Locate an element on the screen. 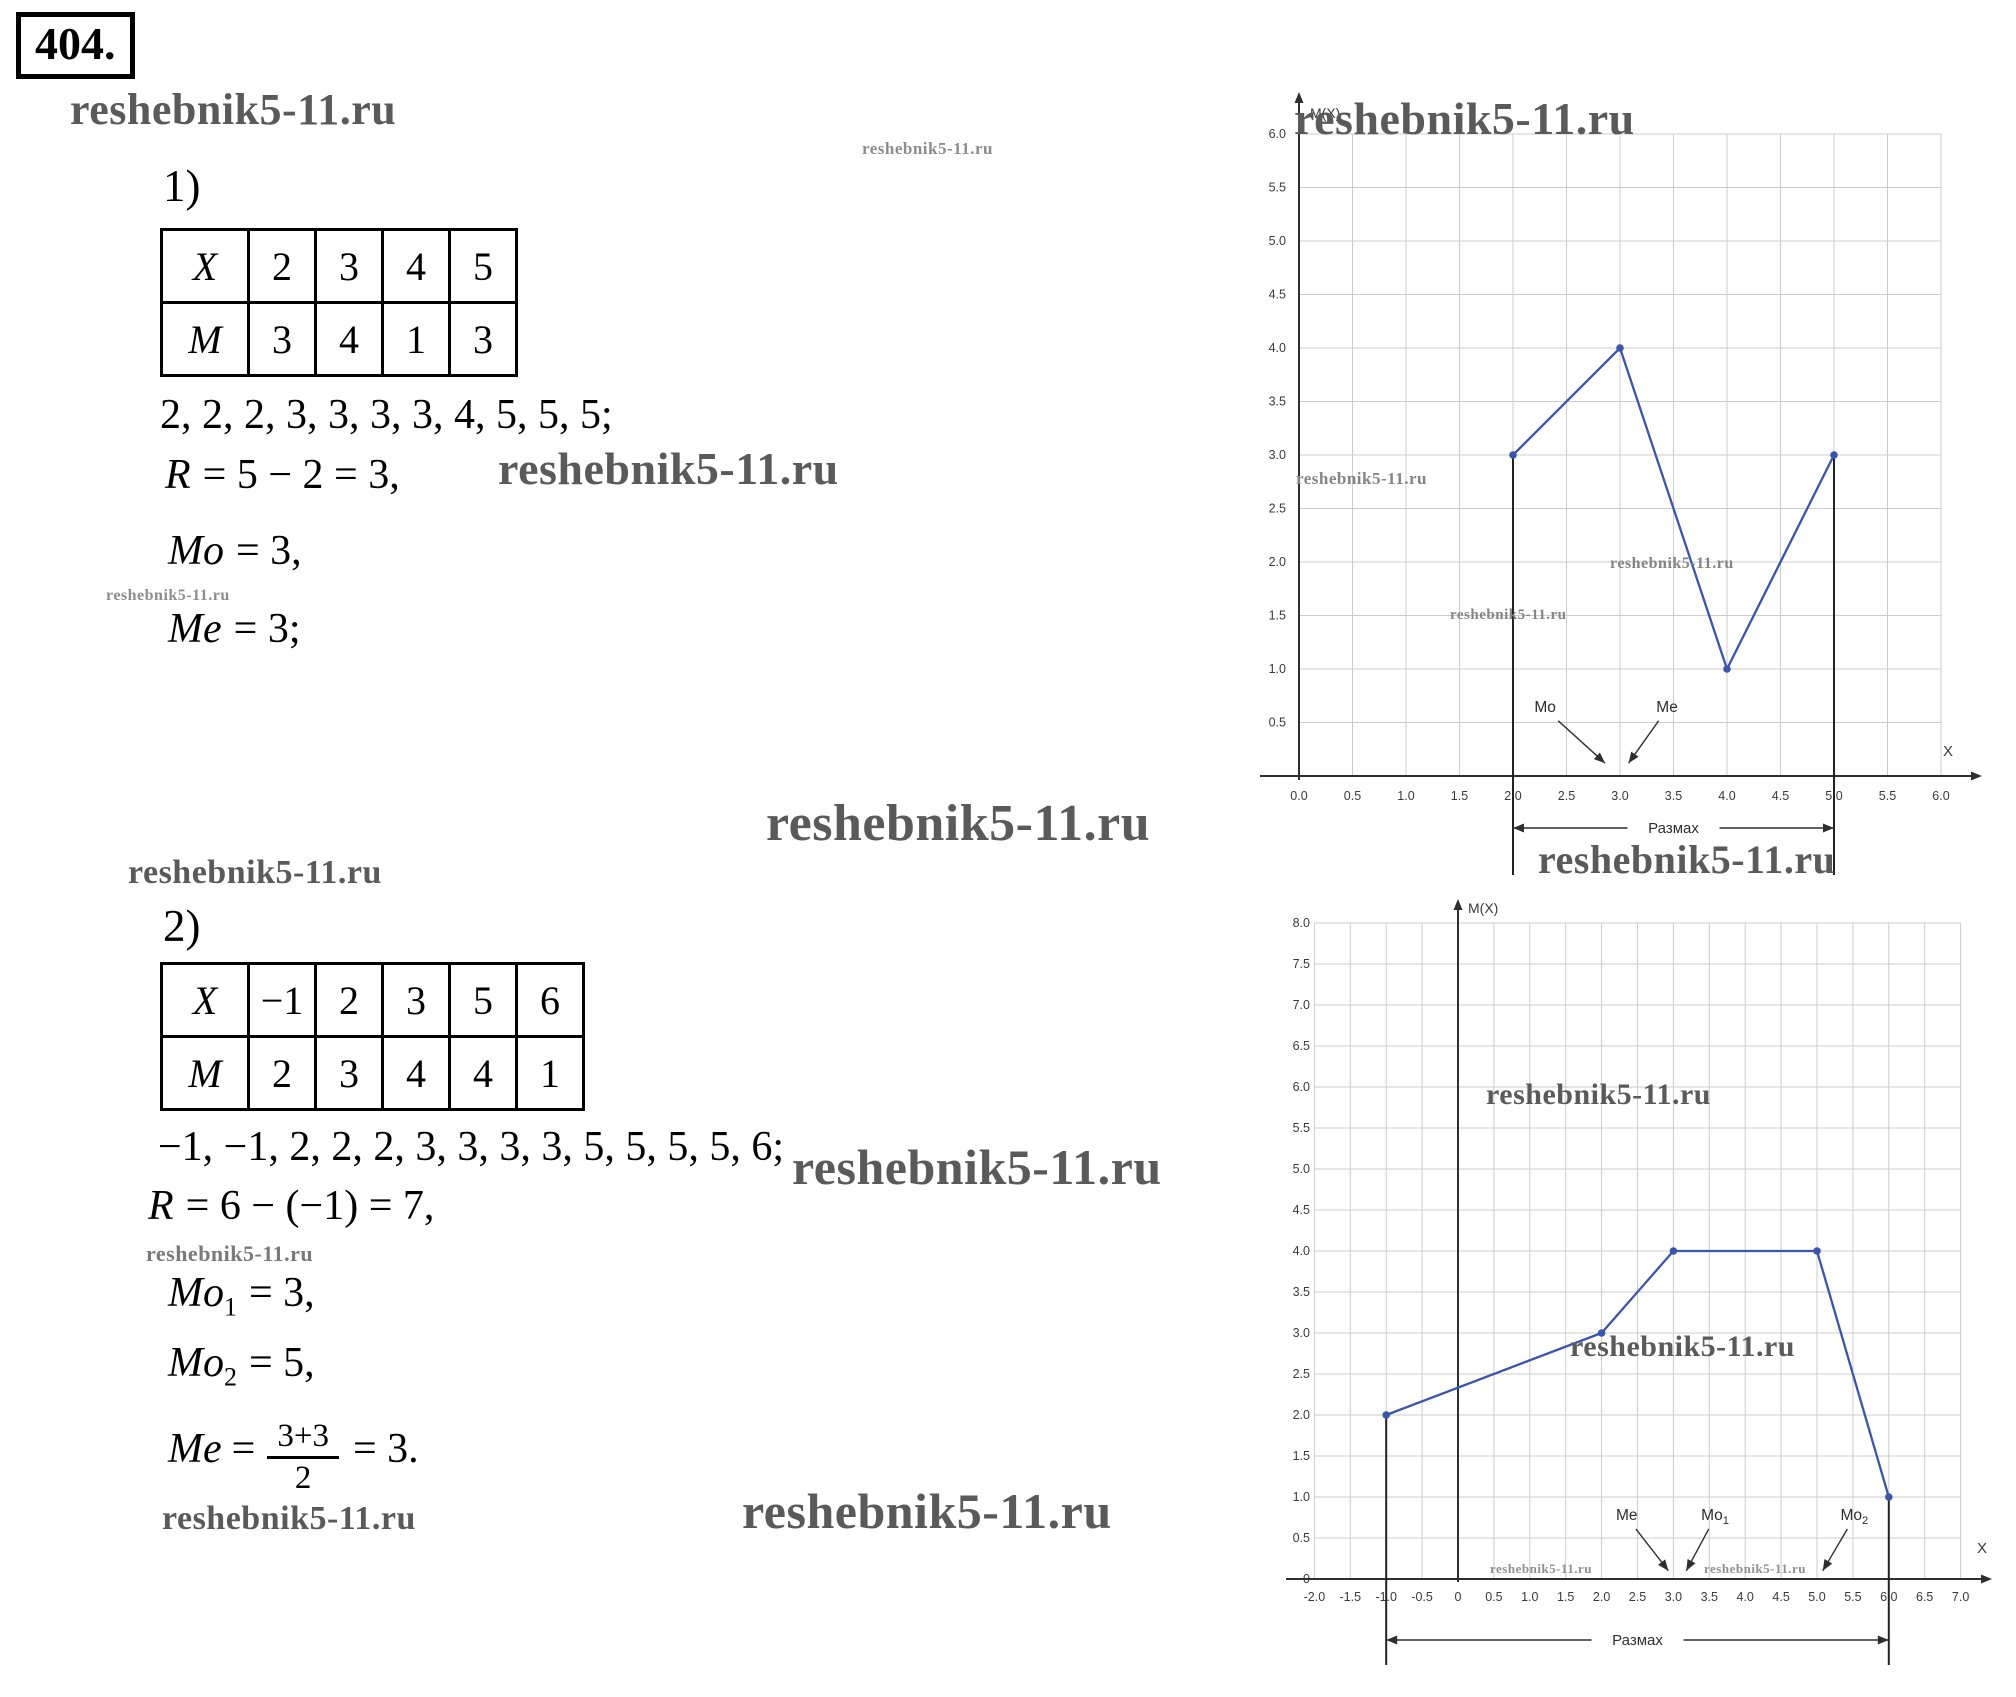  x-tick-label: 1.5 is located at coordinates (1565, 1597).